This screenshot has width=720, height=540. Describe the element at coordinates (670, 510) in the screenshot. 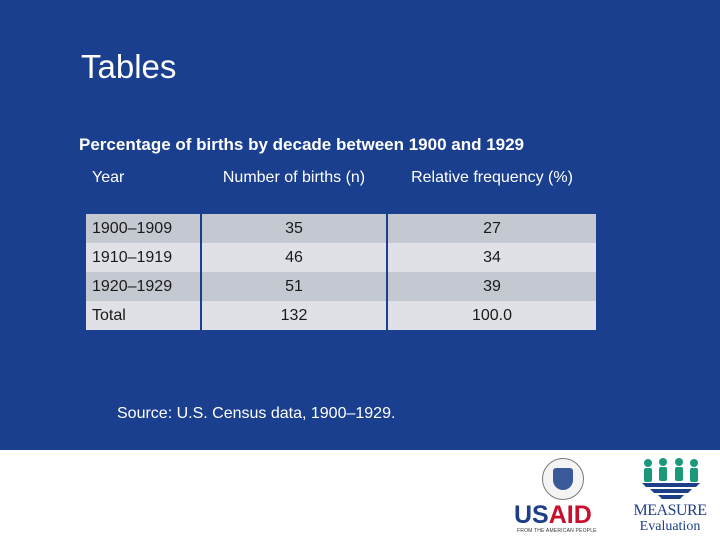

I see `measure-wordmark: MEASURE` at that location.